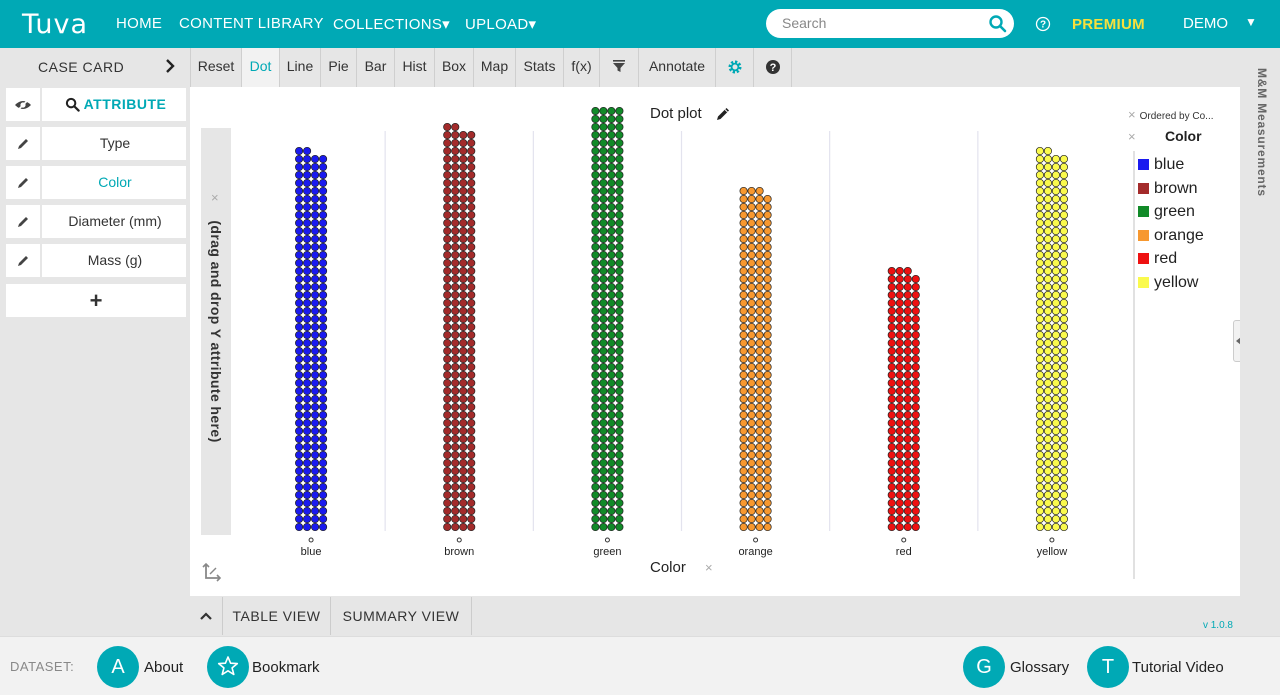 The width and height of the screenshot is (1280, 695). What do you see at coordinates (1251, 22) in the screenshot?
I see `user-menu-caret-icon: ▼` at bounding box center [1251, 22].